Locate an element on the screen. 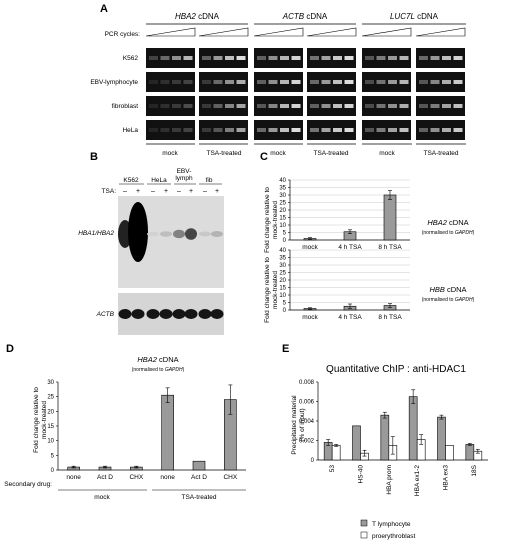 This screenshot has height=551, width=520. gel-a-strips is located at coordinates (305, 94).